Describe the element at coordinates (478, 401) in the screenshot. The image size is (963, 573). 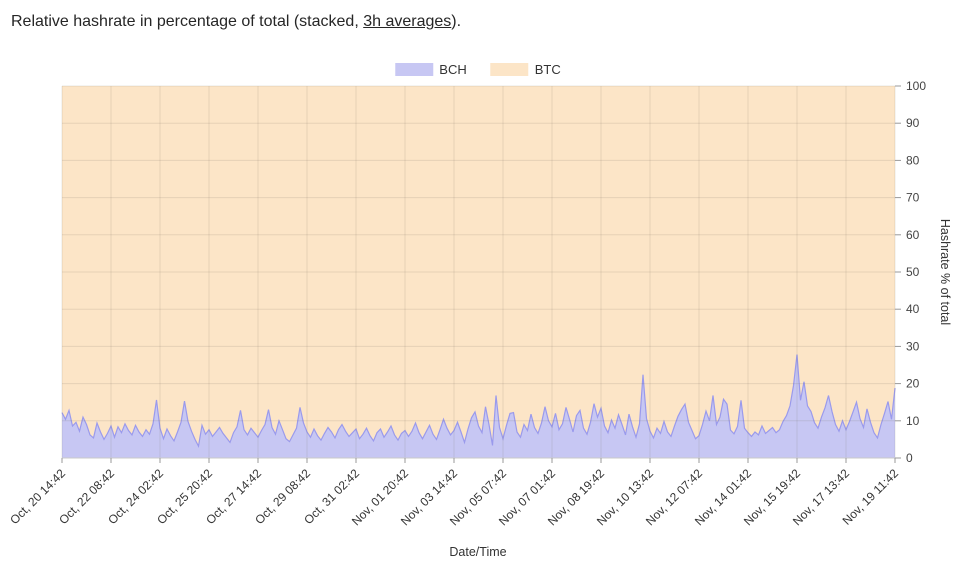
I see `bch-line` at that location.